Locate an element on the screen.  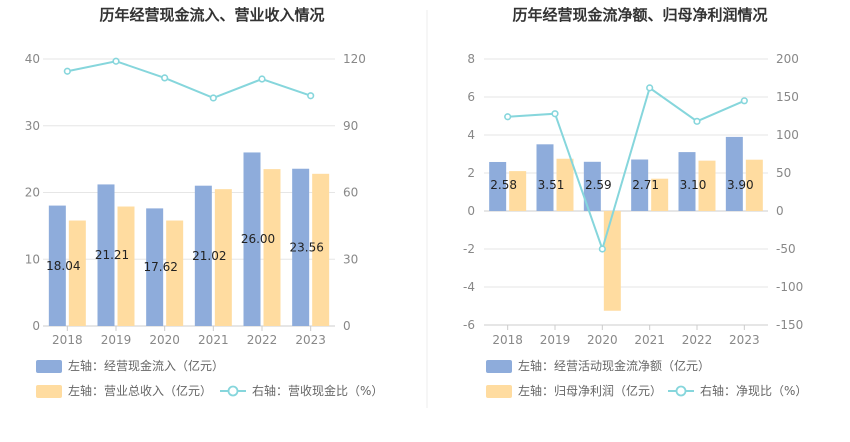
y-left-tick-label: 4 is located at coordinates (471, 135).